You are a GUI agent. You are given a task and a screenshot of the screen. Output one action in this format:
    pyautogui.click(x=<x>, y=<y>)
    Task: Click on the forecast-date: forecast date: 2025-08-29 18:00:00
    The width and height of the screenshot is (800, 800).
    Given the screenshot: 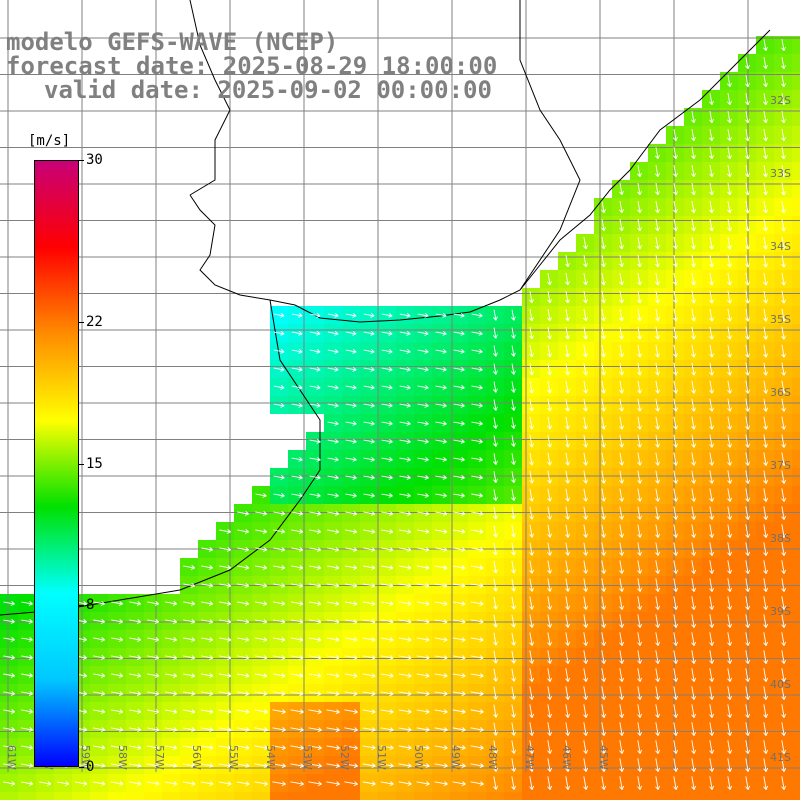 What is the action you would take?
    pyautogui.click(x=252, y=66)
    